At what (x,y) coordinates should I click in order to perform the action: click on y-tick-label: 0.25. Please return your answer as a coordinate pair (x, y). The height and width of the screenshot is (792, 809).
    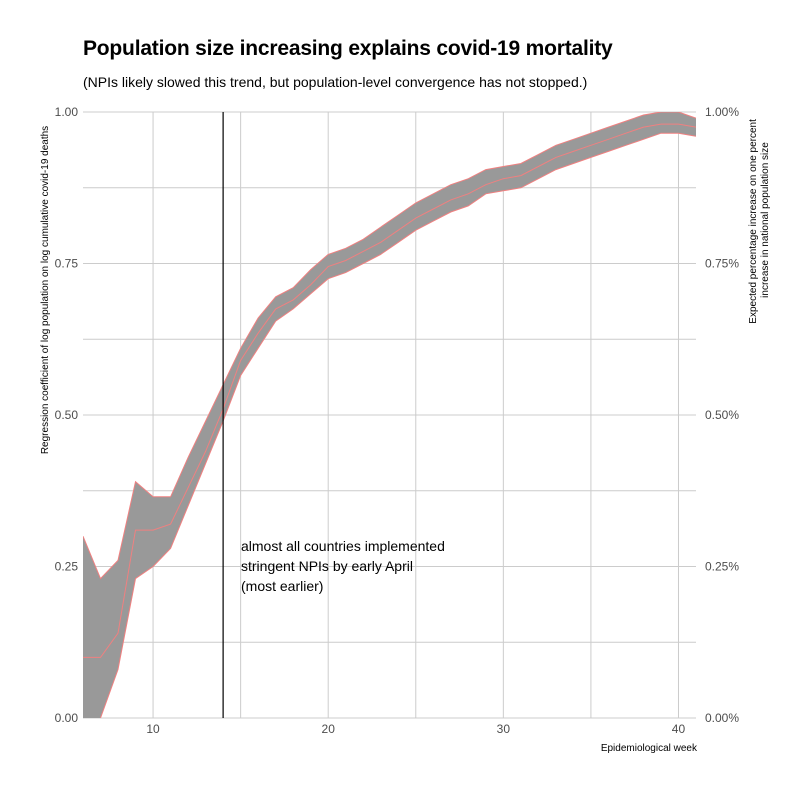
    Looking at the image, I should click on (67, 567).